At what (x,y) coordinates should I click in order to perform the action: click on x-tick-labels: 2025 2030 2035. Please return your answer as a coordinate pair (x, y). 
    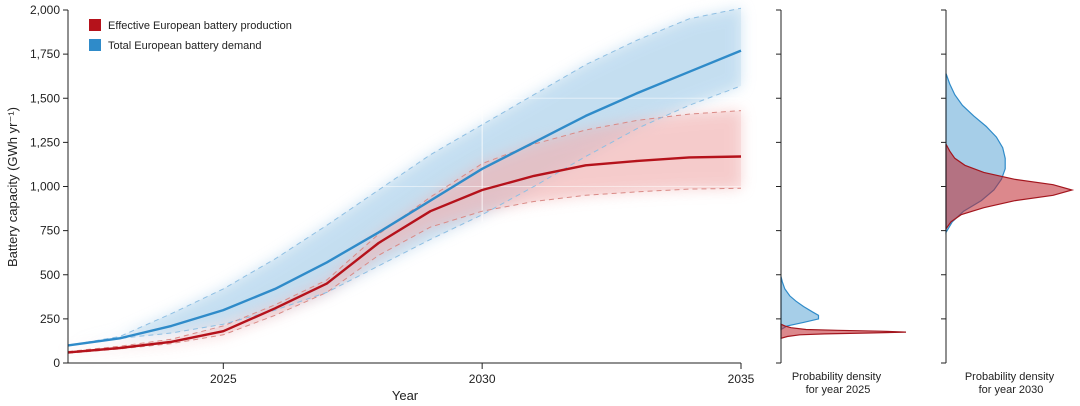
    Looking at the image, I should click on (482, 379).